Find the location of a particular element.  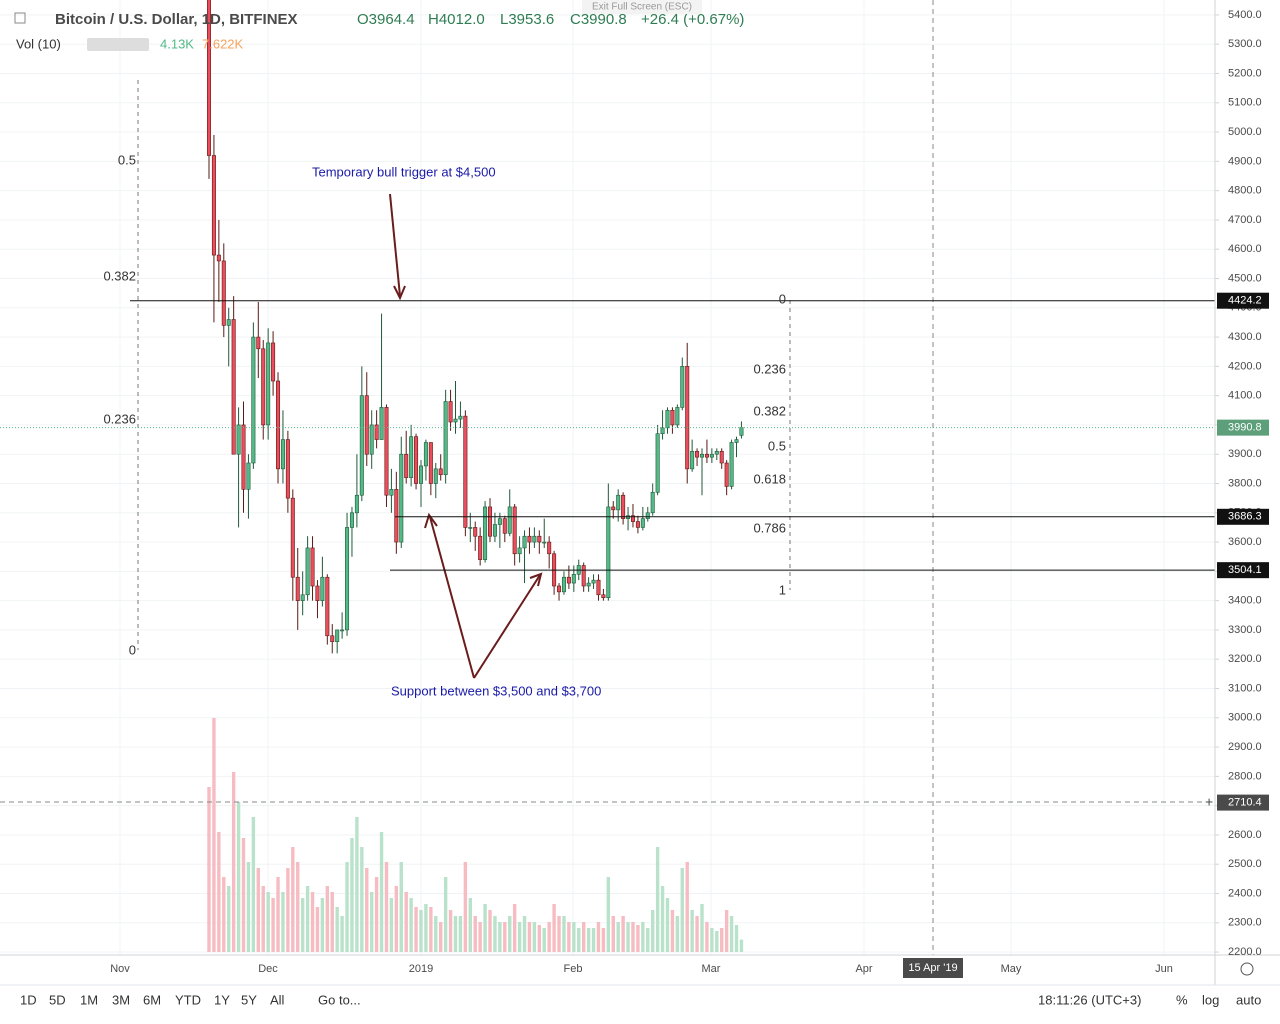

range-button: 1D is located at coordinates (28, 999).